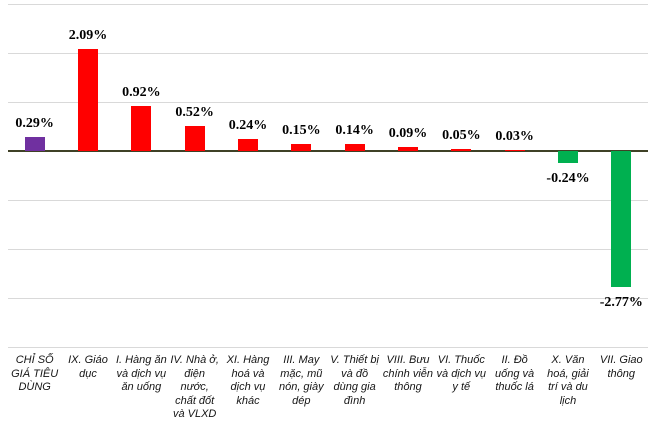 This screenshot has width=660, height=437. Describe the element at coordinates (141, 373) in the screenshot. I see `category-label-2: I. Hàng ăn và dịch vụ ăn uống` at that location.